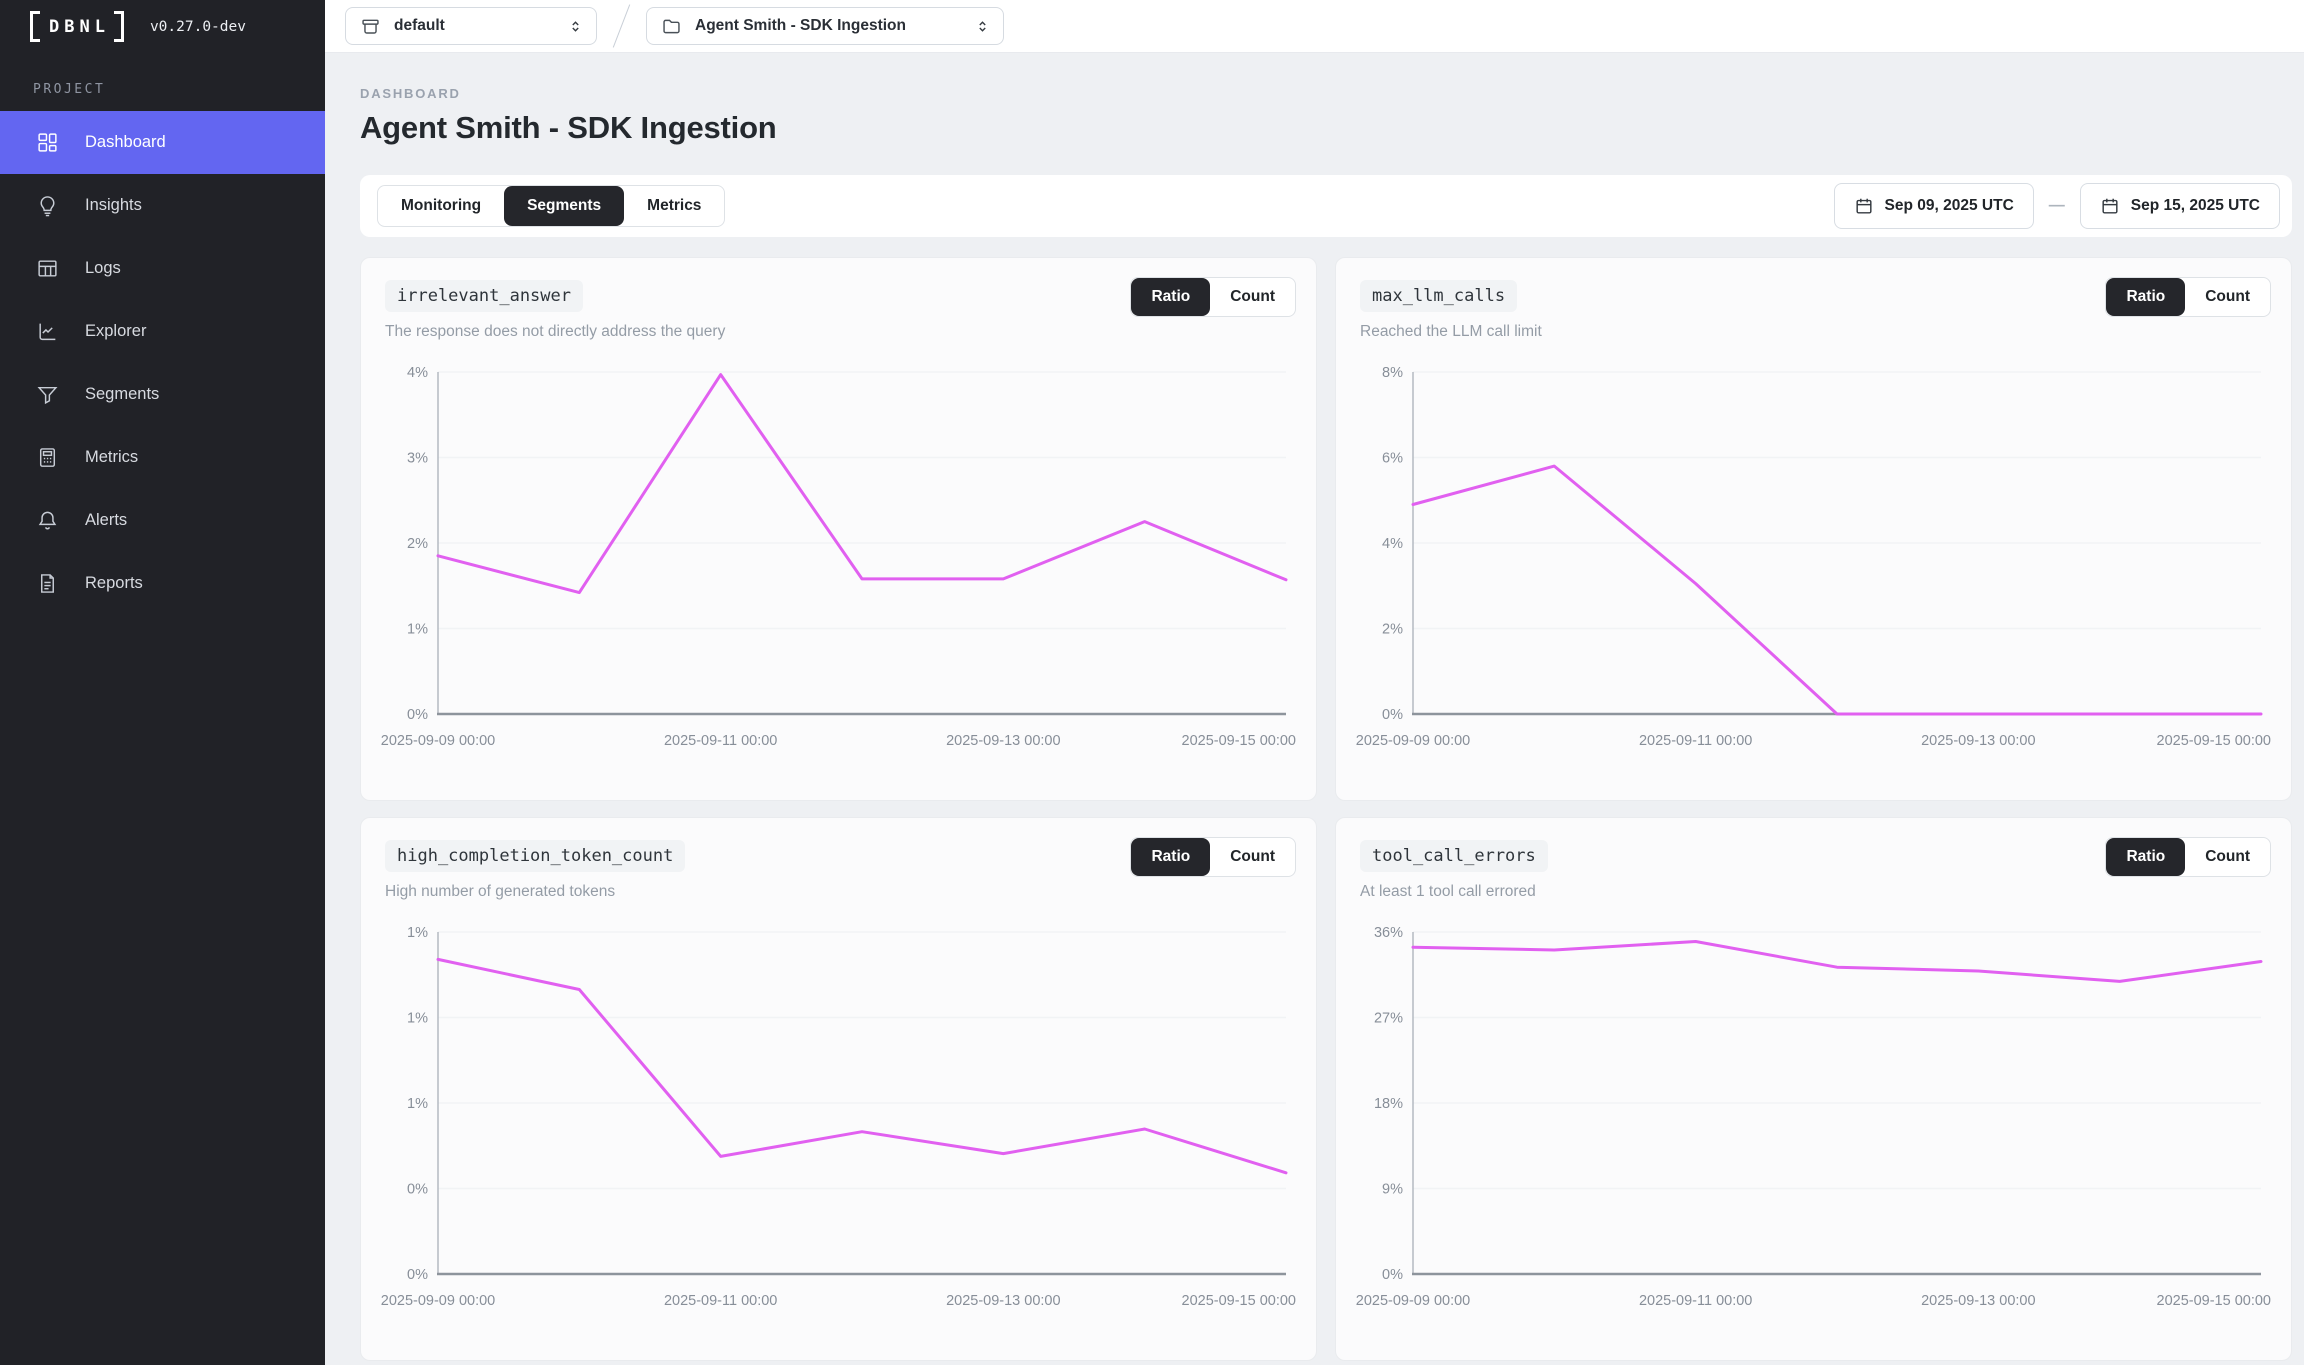 The height and width of the screenshot is (1365, 2304). What do you see at coordinates (47, 395) in the screenshot?
I see `funnel-icon` at bounding box center [47, 395].